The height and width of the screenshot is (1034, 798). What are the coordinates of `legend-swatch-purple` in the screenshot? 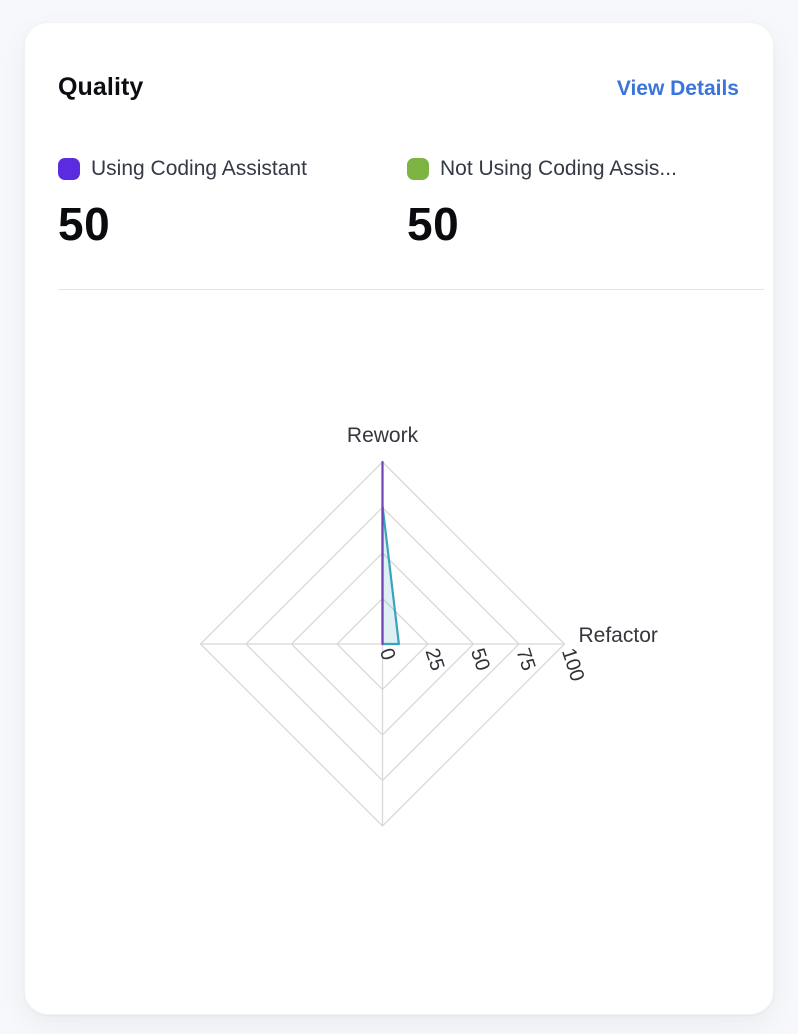 It's located at (69, 169).